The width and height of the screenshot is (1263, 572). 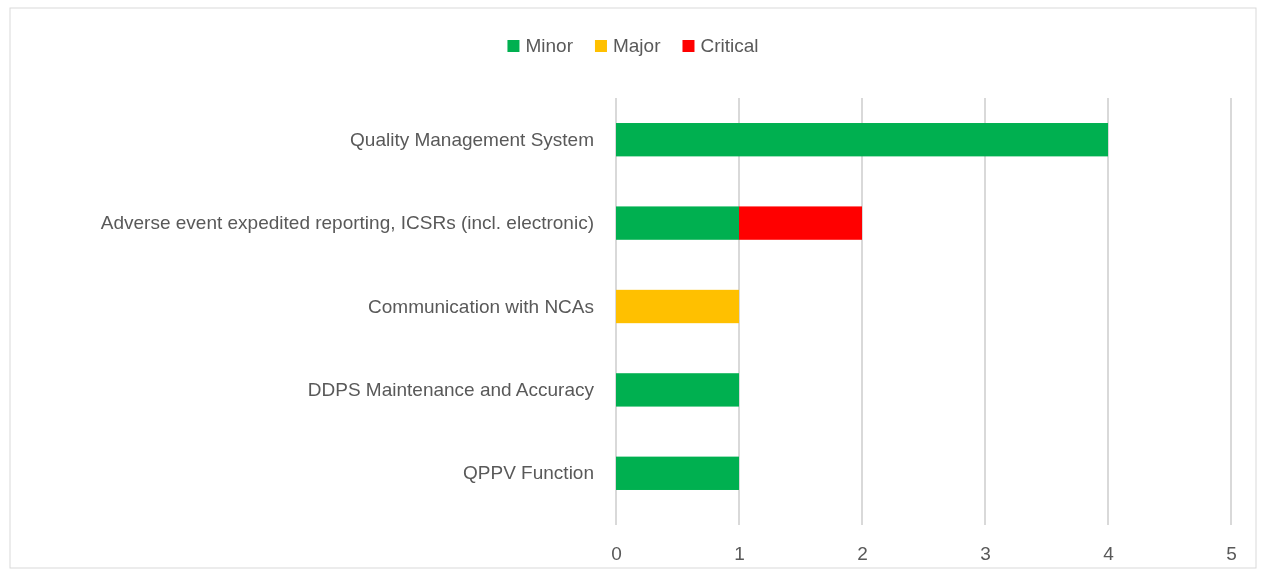 I want to click on x-tick-label: 4, so click(x=1109, y=554).